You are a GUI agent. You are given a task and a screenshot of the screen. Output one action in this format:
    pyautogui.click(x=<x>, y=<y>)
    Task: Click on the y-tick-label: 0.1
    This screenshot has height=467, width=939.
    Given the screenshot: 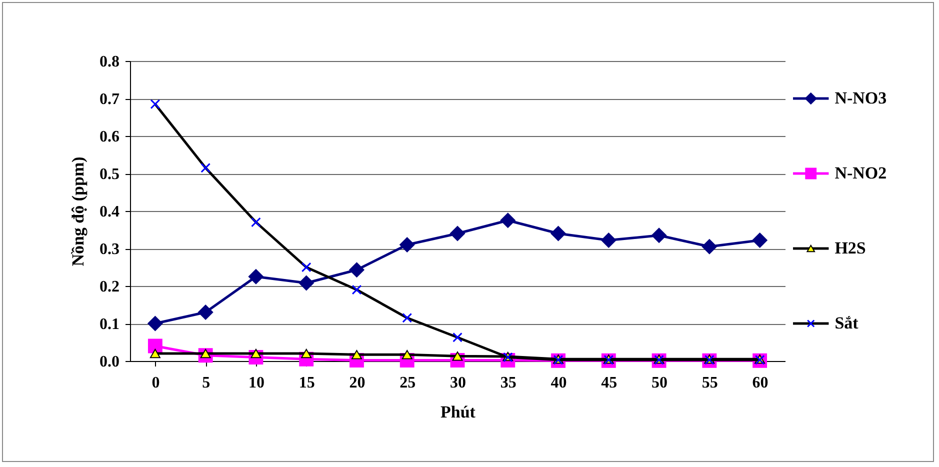 What is the action you would take?
    pyautogui.click(x=110, y=324)
    